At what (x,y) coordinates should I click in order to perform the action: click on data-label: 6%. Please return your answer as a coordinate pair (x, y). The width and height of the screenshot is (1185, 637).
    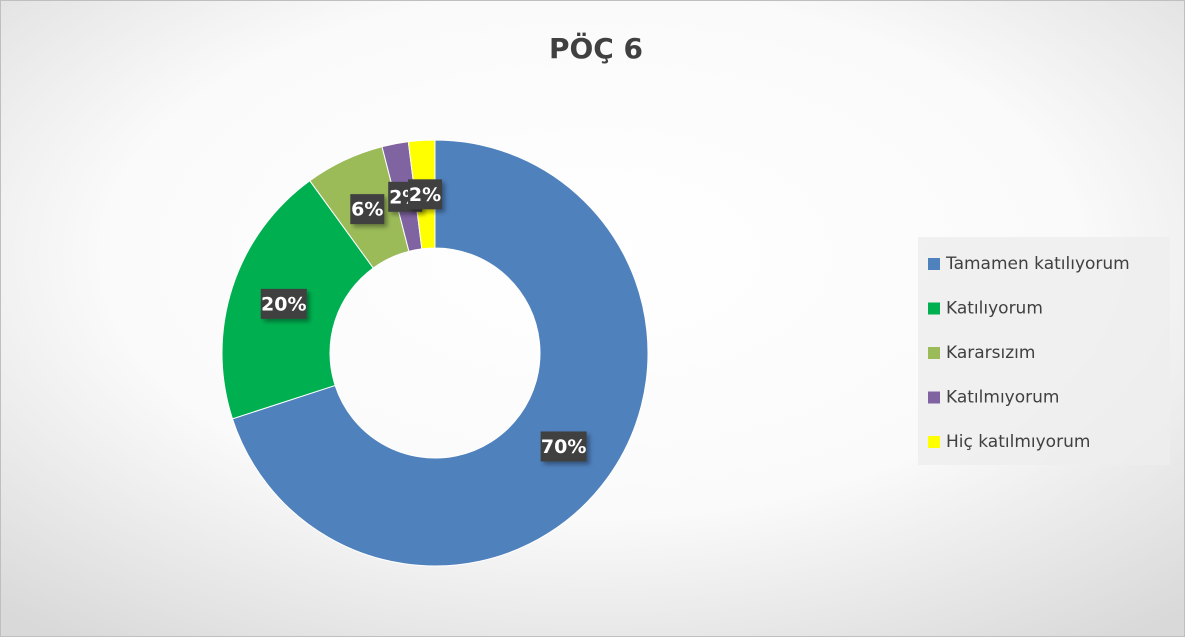
    Looking at the image, I should click on (367, 210).